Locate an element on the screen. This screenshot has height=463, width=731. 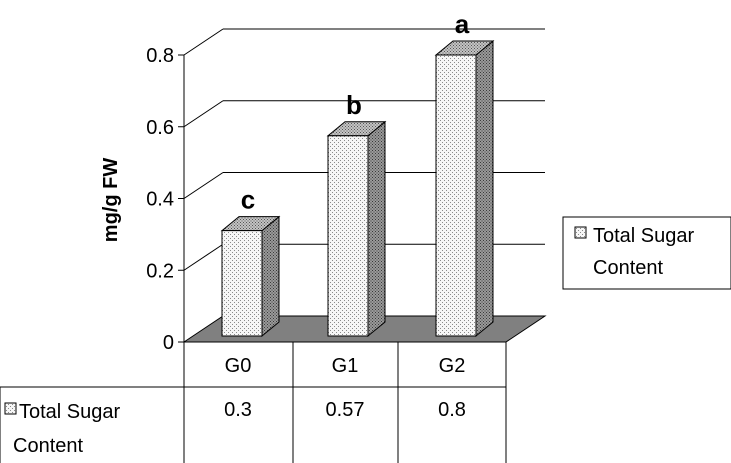
table-cell-g1: 0.57 is located at coordinates (345, 410).